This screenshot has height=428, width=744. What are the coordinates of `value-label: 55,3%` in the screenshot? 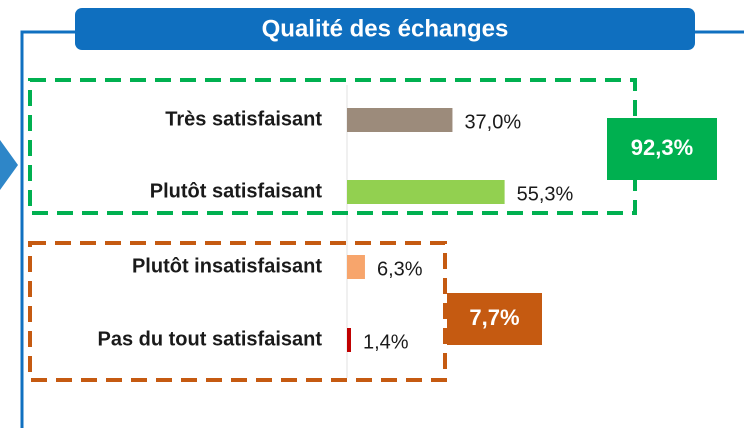 It's located at (545, 194).